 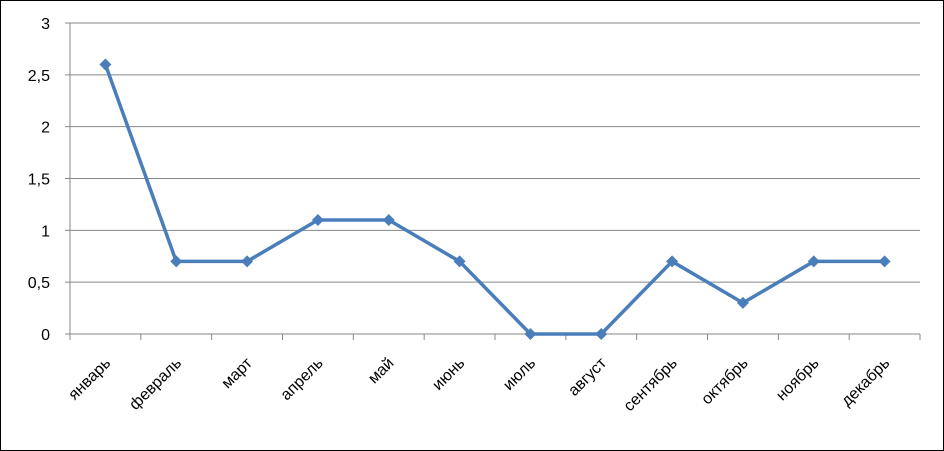 I want to click on y-tick-label: 0,5, so click(x=39, y=283).